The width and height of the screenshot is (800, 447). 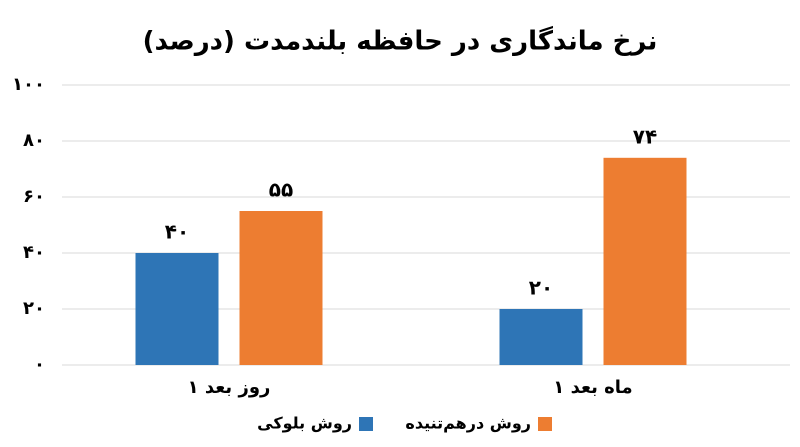 What do you see at coordinates (39, 364) in the screenshot?
I see `y-tick-label: ۰` at bounding box center [39, 364].